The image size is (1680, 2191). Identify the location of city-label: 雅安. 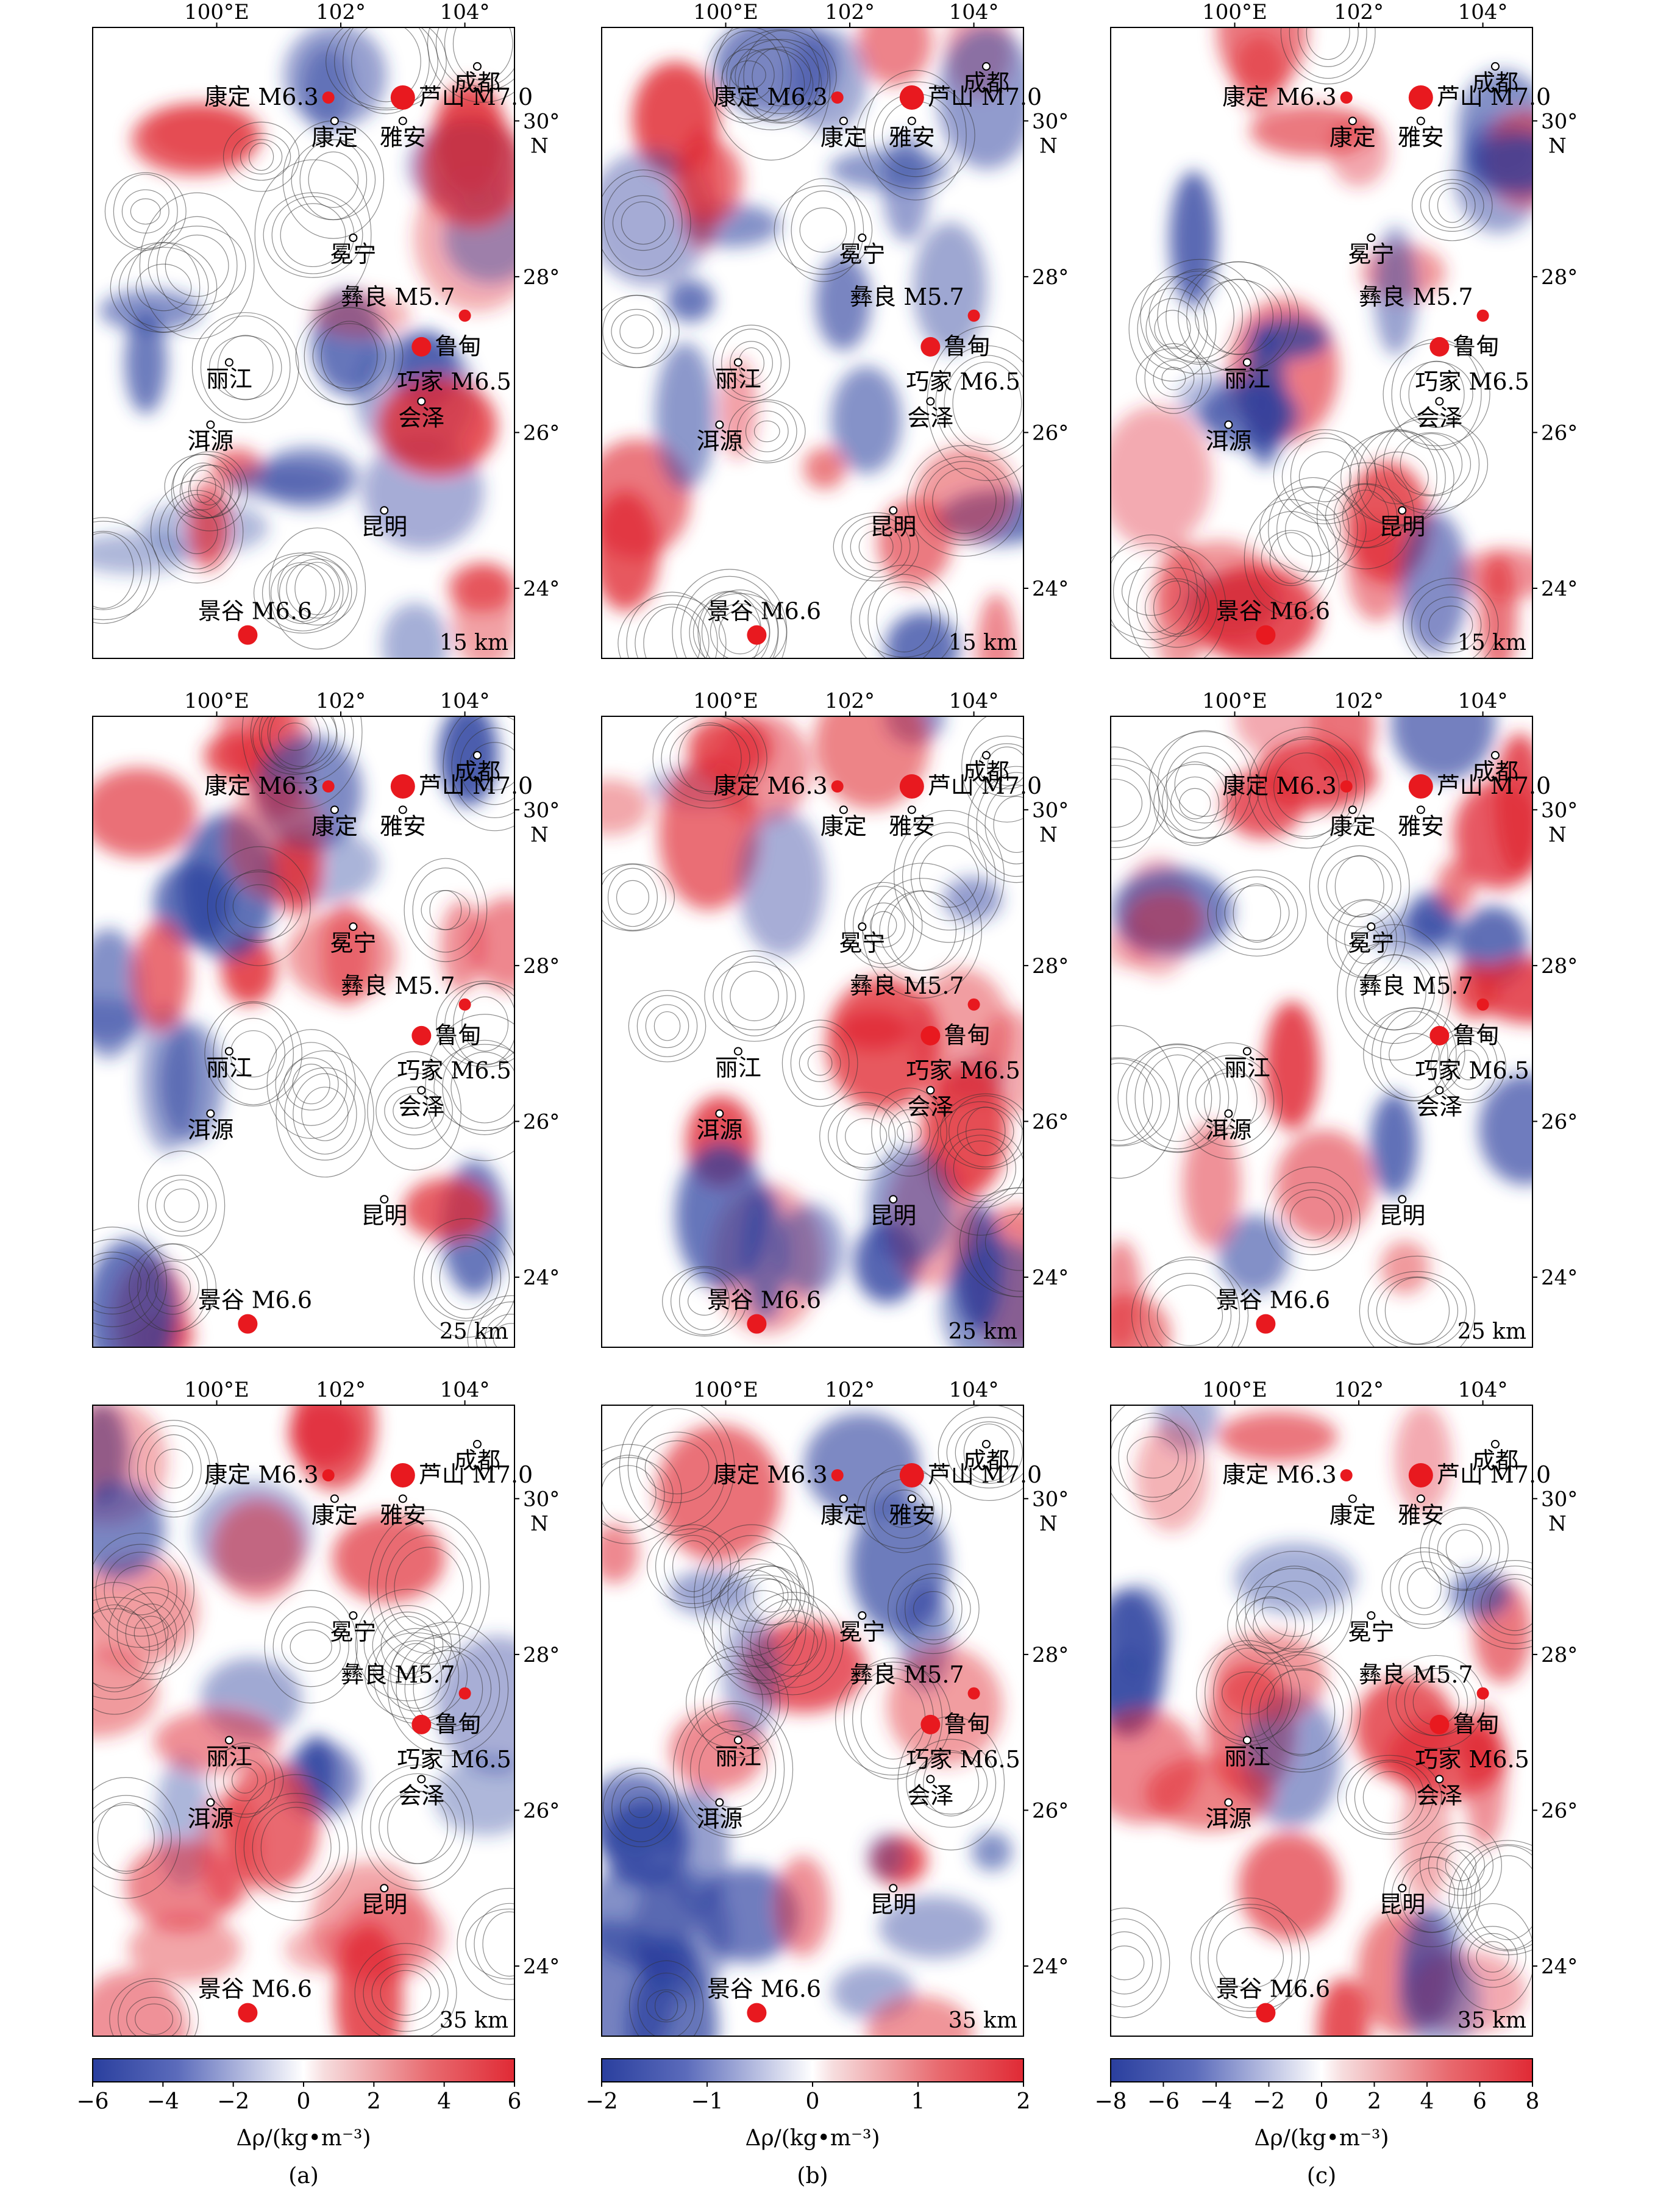
(912, 137).